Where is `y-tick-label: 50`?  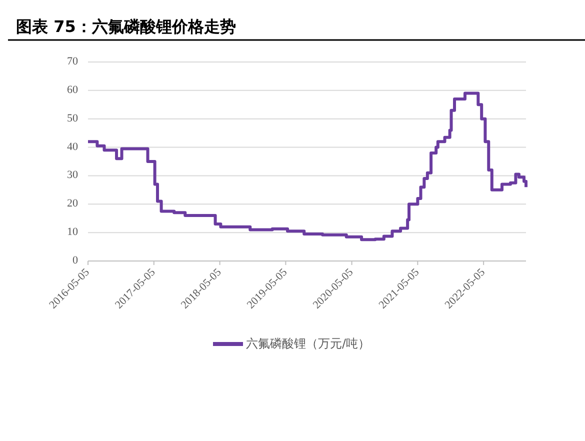 y-tick-label: 50 is located at coordinates (72, 118).